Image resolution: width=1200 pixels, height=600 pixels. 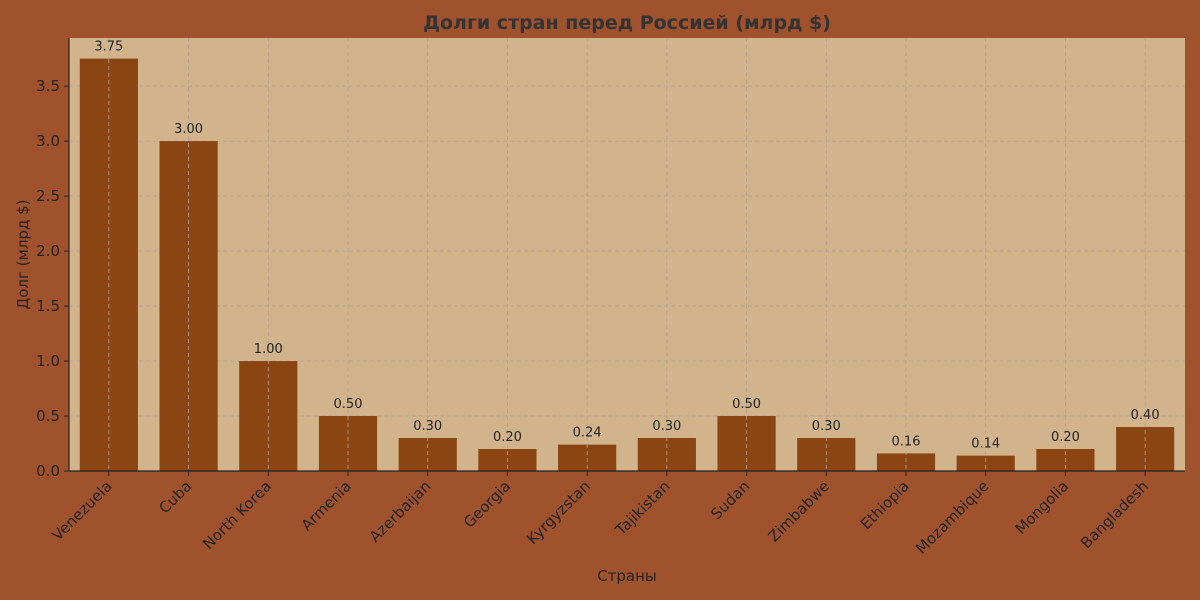 What do you see at coordinates (188, 129) in the screenshot?
I see `value-label: 3.00` at bounding box center [188, 129].